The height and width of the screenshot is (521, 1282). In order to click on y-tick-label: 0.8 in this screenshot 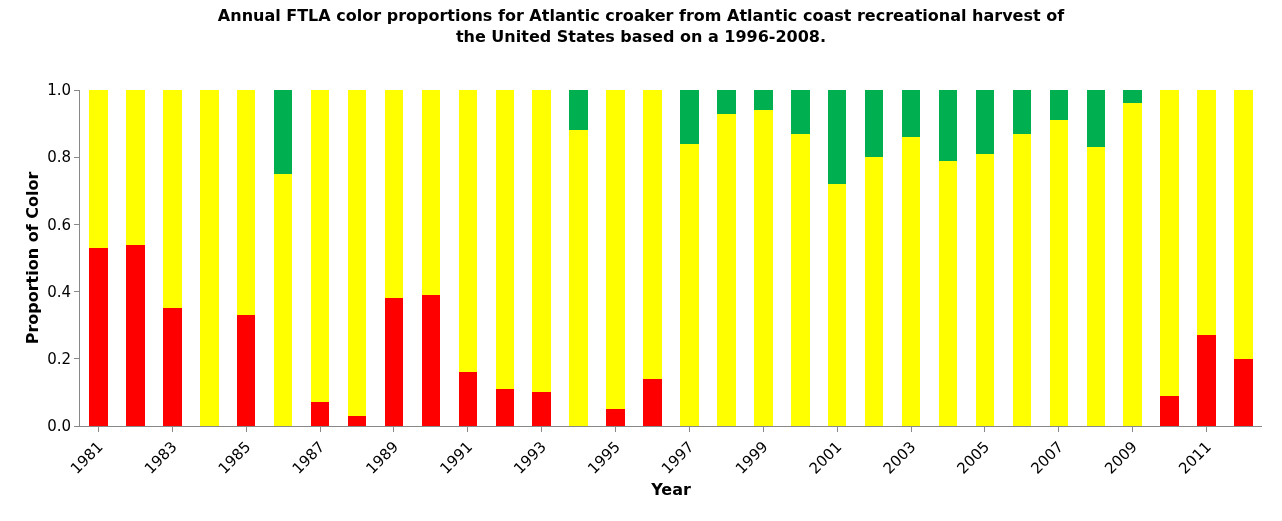, I will do `click(59, 157)`.